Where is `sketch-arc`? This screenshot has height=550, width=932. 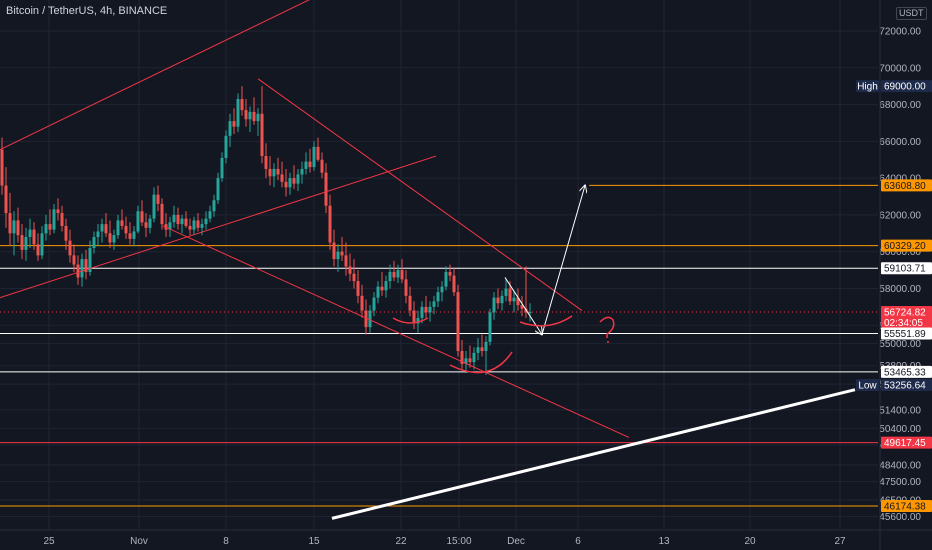 sketch-arc is located at coordinates (410, 320).